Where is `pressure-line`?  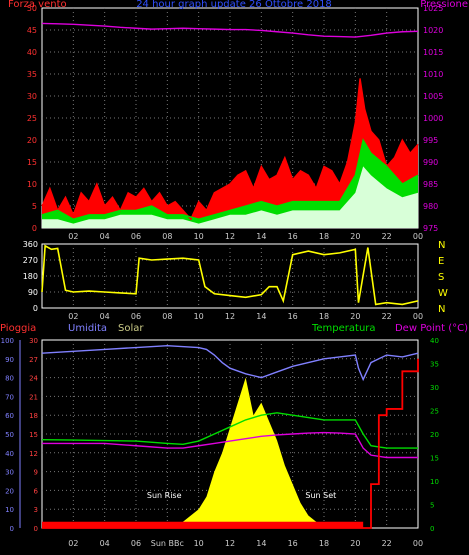 pressure-line is located at coordinates (230, 30).